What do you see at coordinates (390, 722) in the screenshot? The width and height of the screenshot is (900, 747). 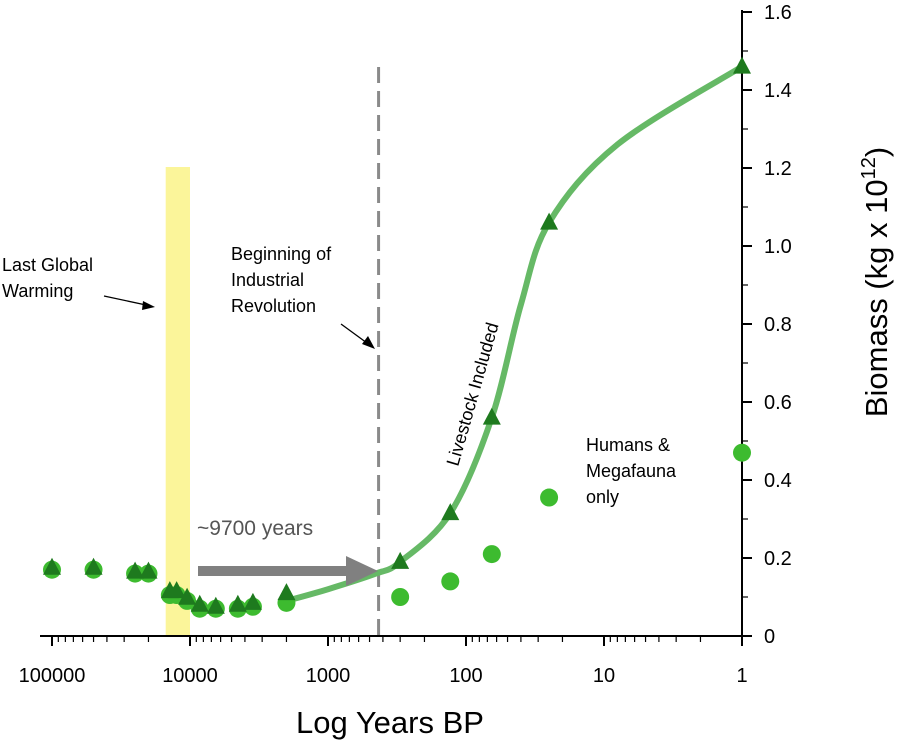 I see `x-axis-title: Log Years BP` at bounding box center [390, 722].